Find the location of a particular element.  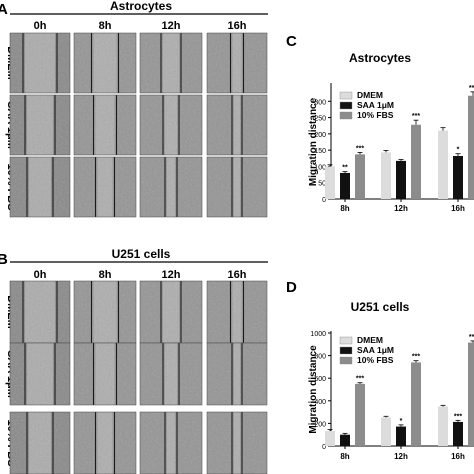

y-tick-label: 1000 is located at coordinates (318, 334).